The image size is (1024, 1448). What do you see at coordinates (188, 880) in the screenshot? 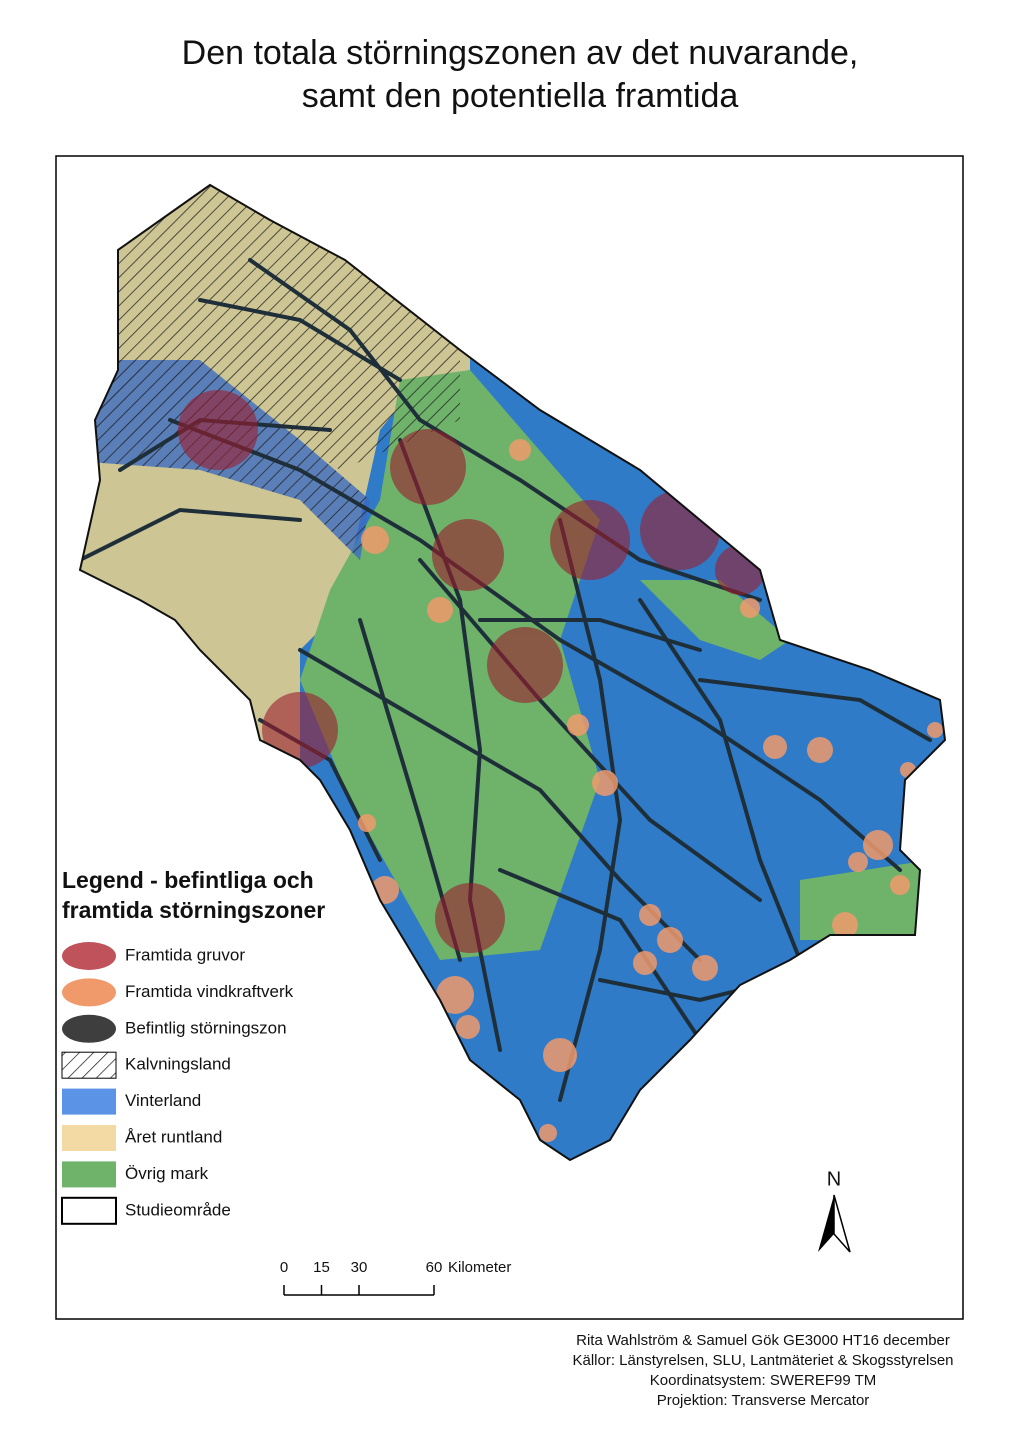
I see `legend-title: Legend - befintliga och` at bounding box center [188, 880].